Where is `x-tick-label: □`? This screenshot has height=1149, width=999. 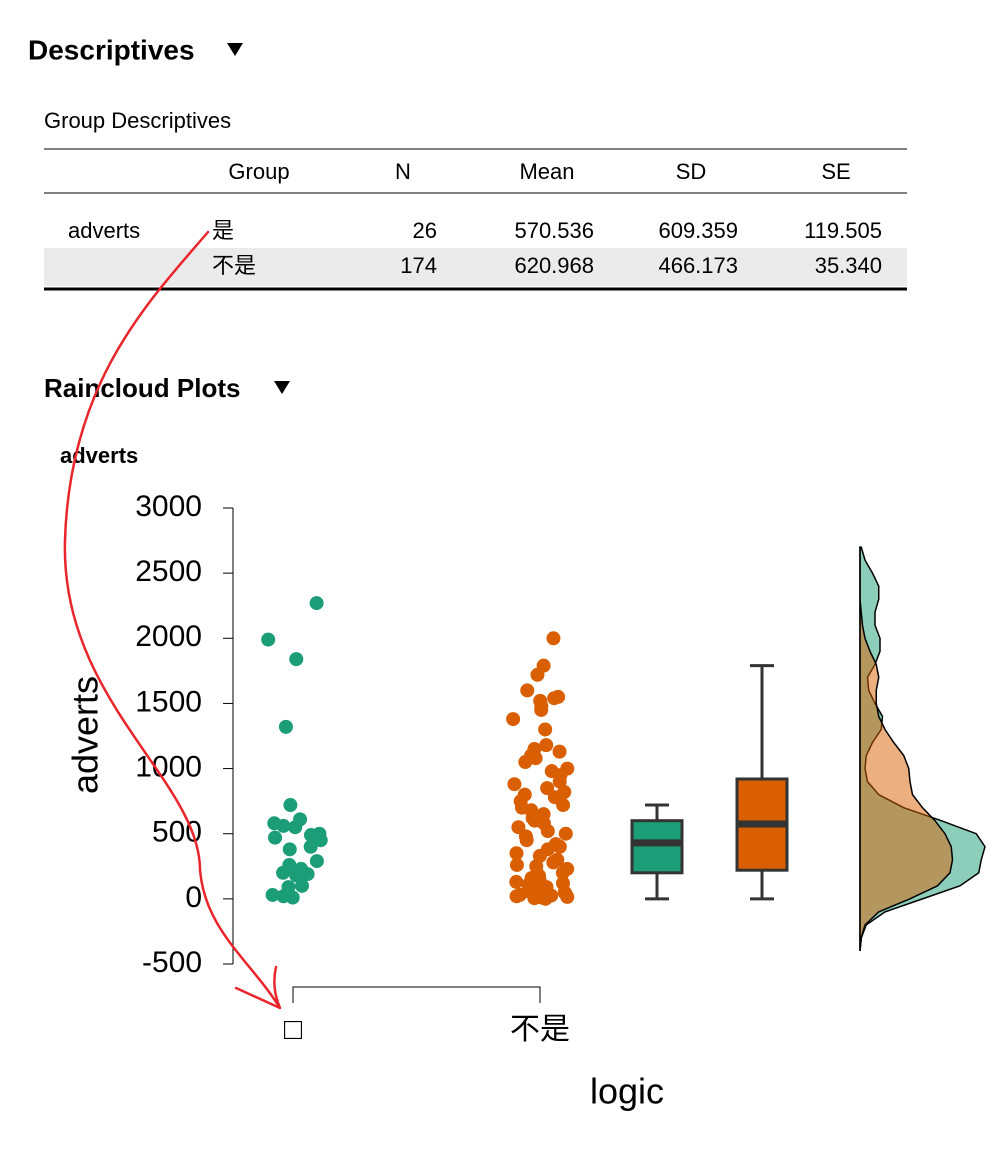
x-tick-label: □ is located at coordinates (293, 1029).